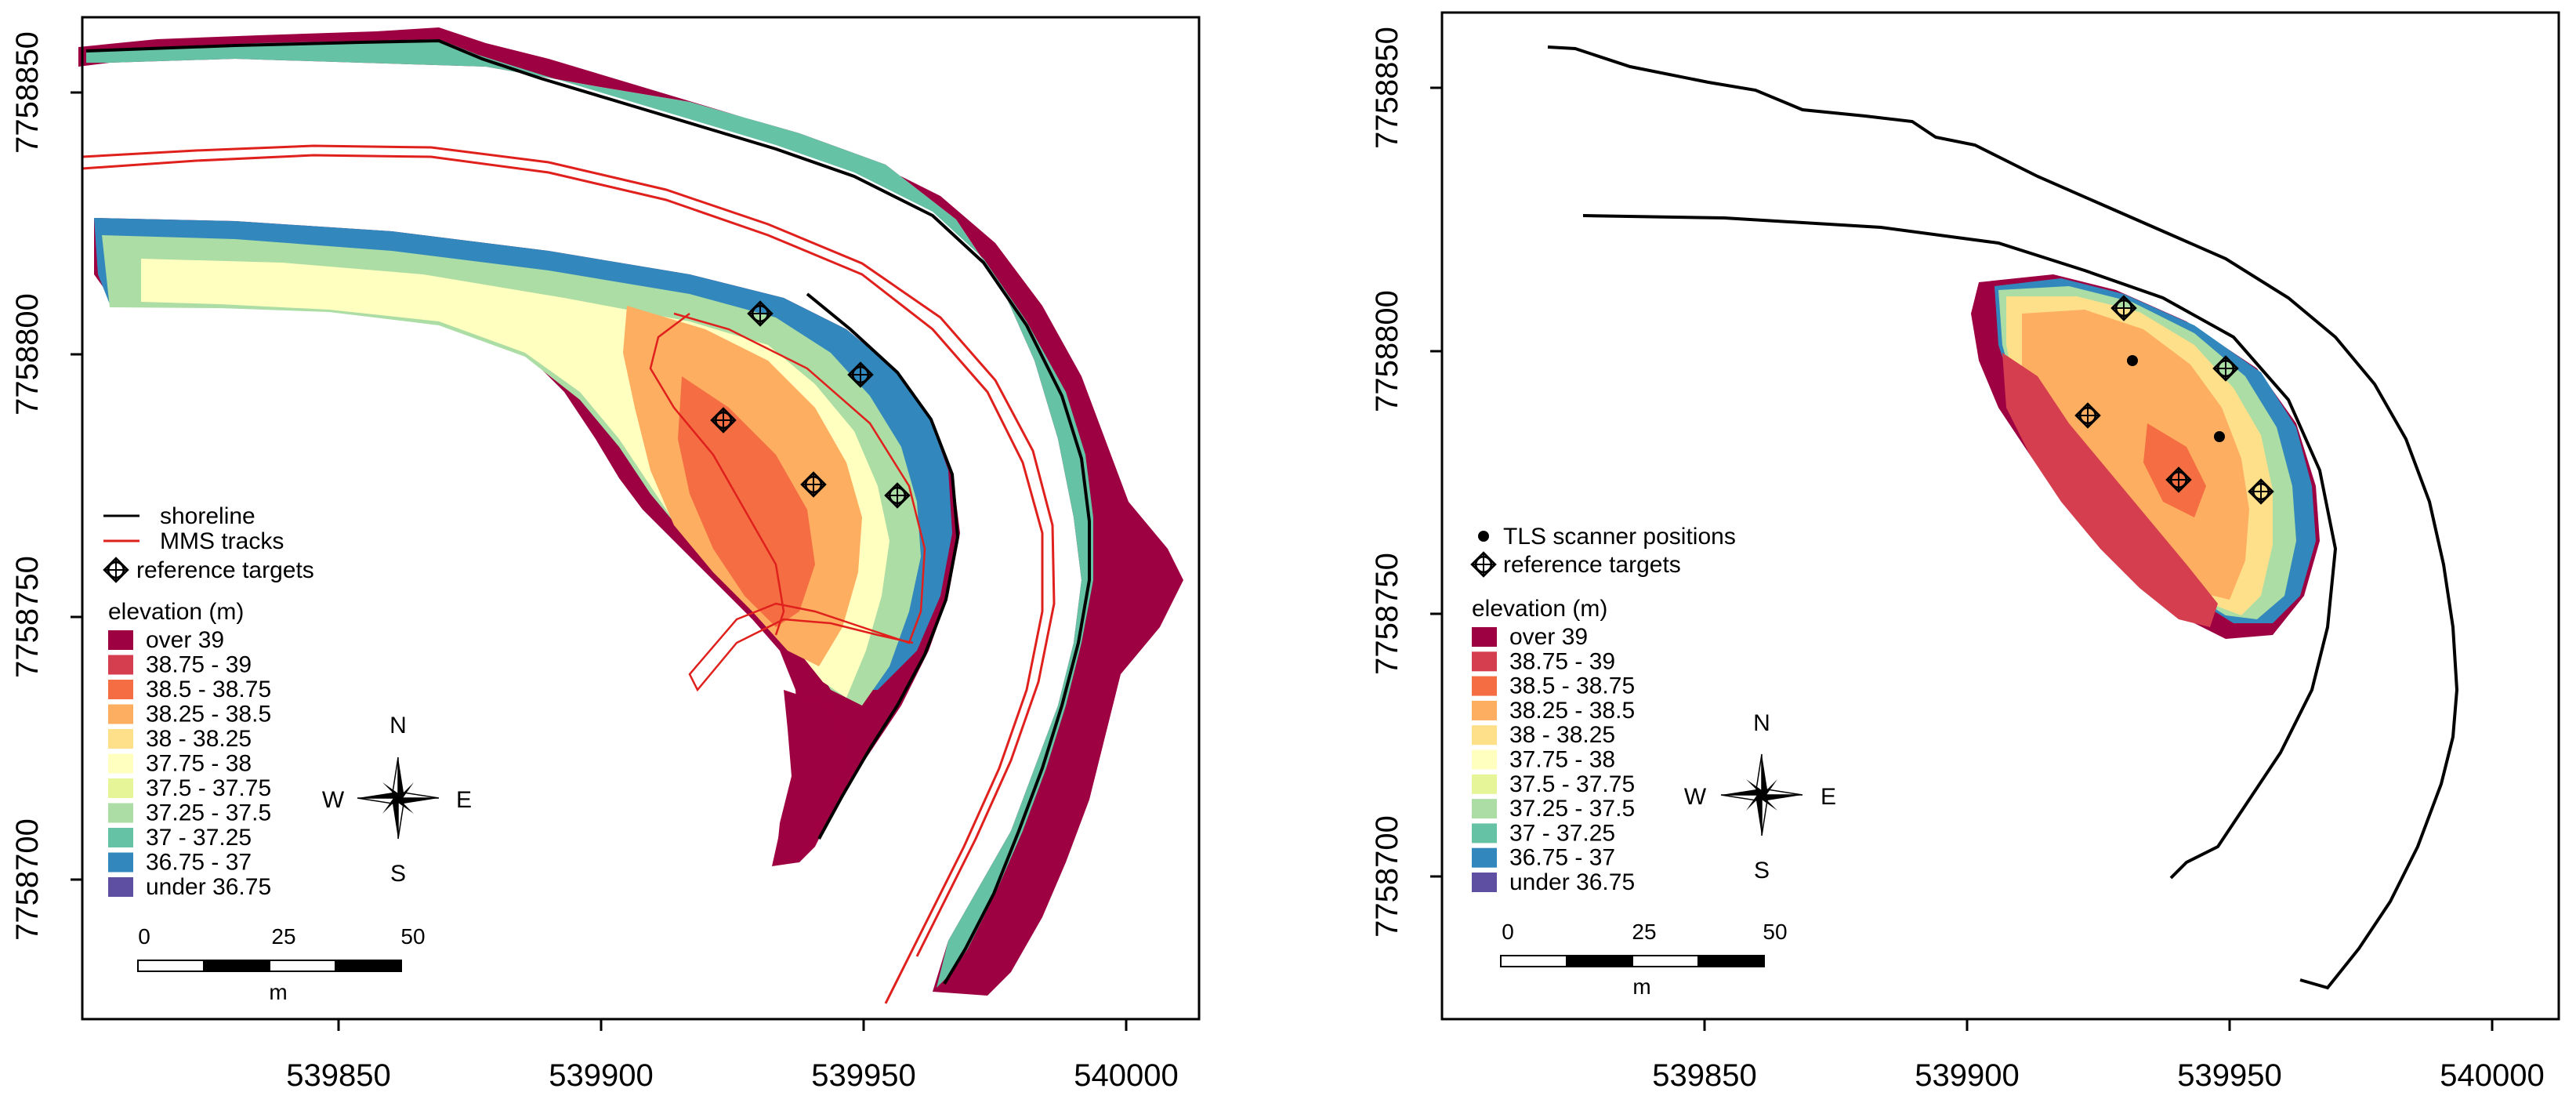 This screenshot has width=2576, height=1103. What do you see at coordinates (1619, 537) in the screenshot?
I see `legend-label: TLS scanner positions` at bounding box center [1619, 537].